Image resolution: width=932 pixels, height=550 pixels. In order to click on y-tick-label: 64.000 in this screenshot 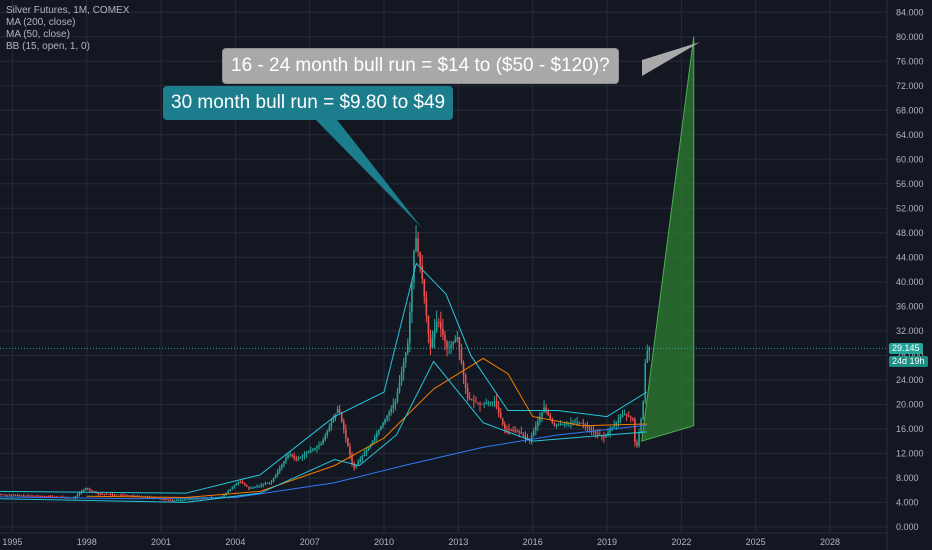, I will do `click(910, 135)`.